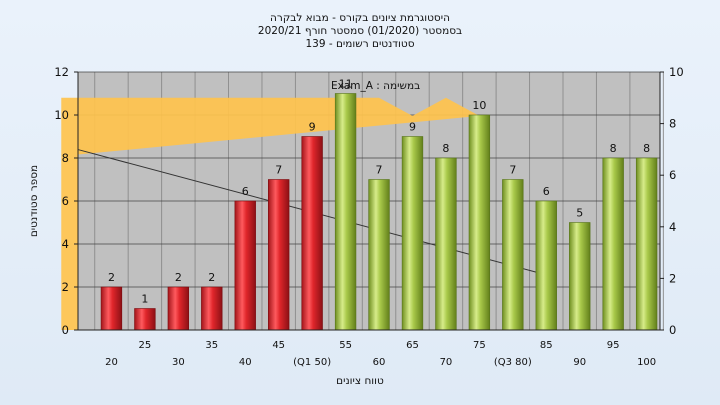  I want to click on x-tick-label: 40, so click(245, 362).